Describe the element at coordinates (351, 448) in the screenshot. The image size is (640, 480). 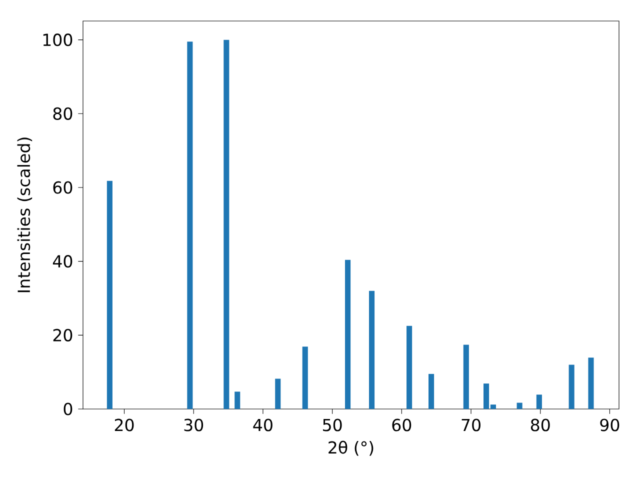
I see `x-axis-title: 2θ (°)` at that location.